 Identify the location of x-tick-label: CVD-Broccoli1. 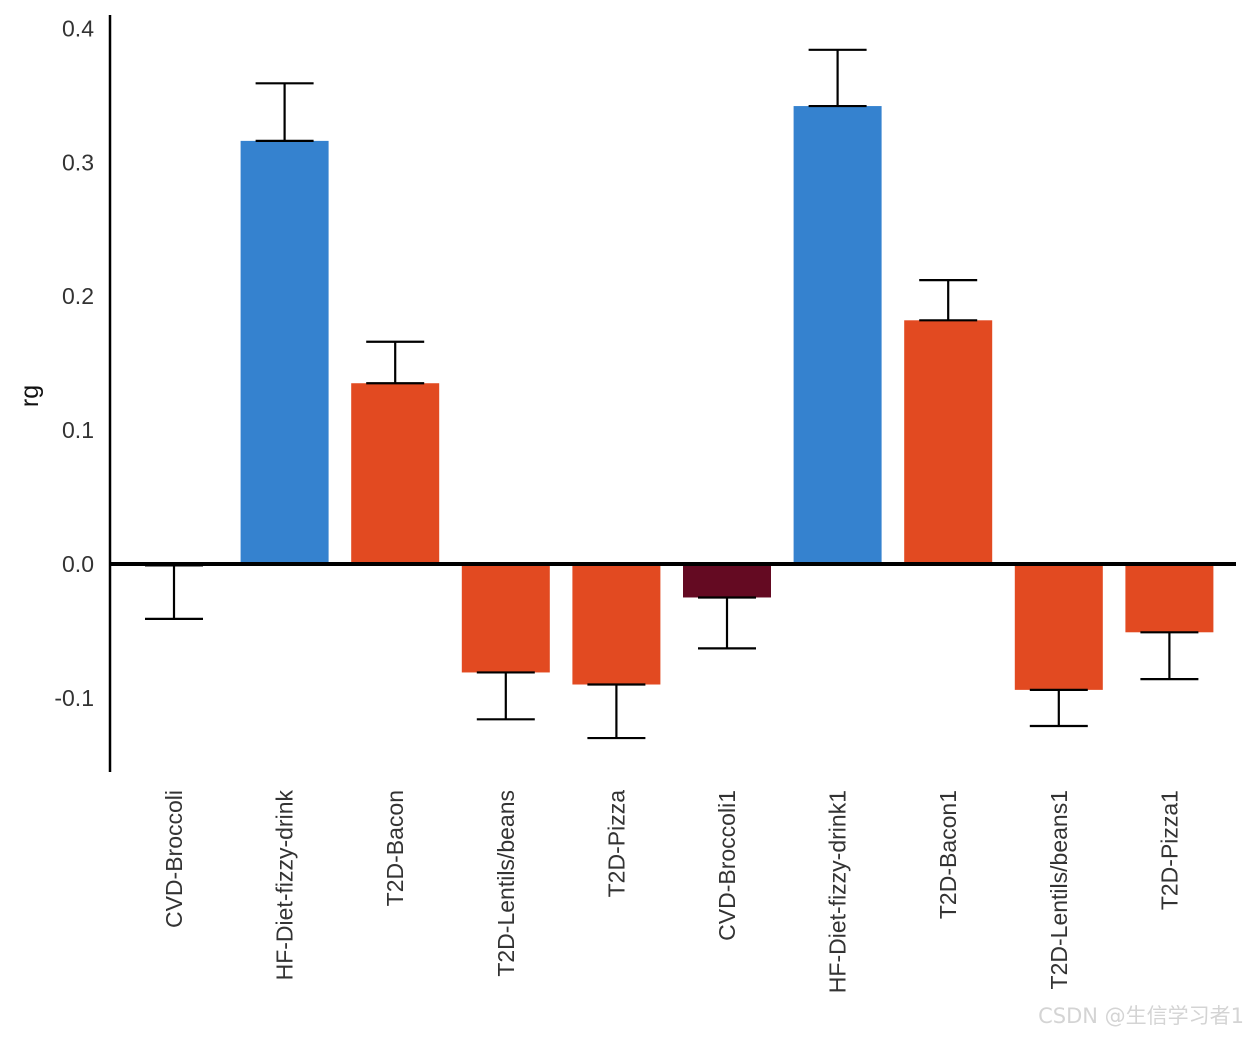
(727, 865).